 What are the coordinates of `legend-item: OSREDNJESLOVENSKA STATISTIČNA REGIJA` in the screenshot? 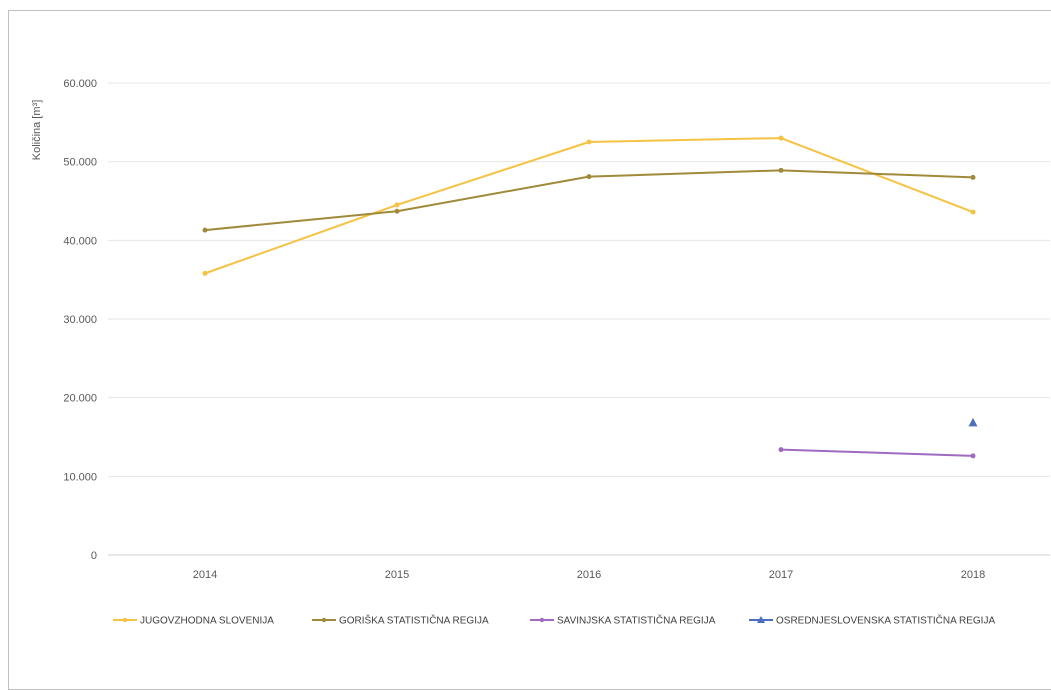 It's located at (872, 620).